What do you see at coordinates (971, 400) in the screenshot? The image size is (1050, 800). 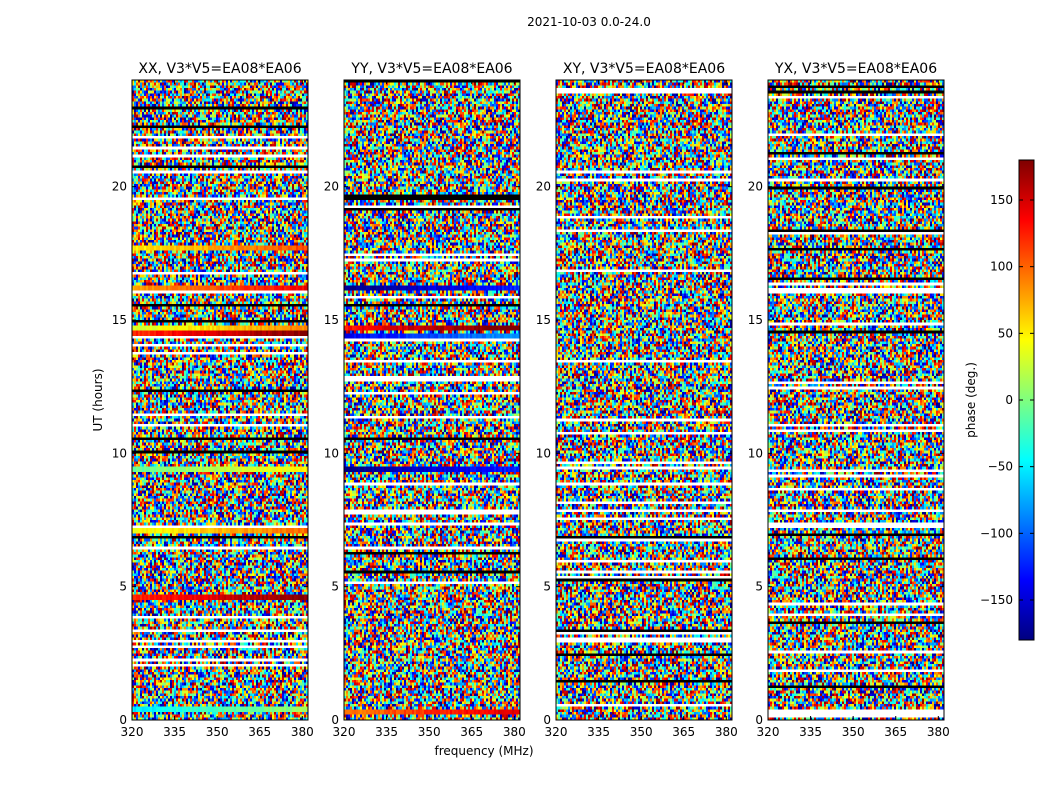 I see `colorbar-label: phase (deg.)` at bounding box center [971, 400].